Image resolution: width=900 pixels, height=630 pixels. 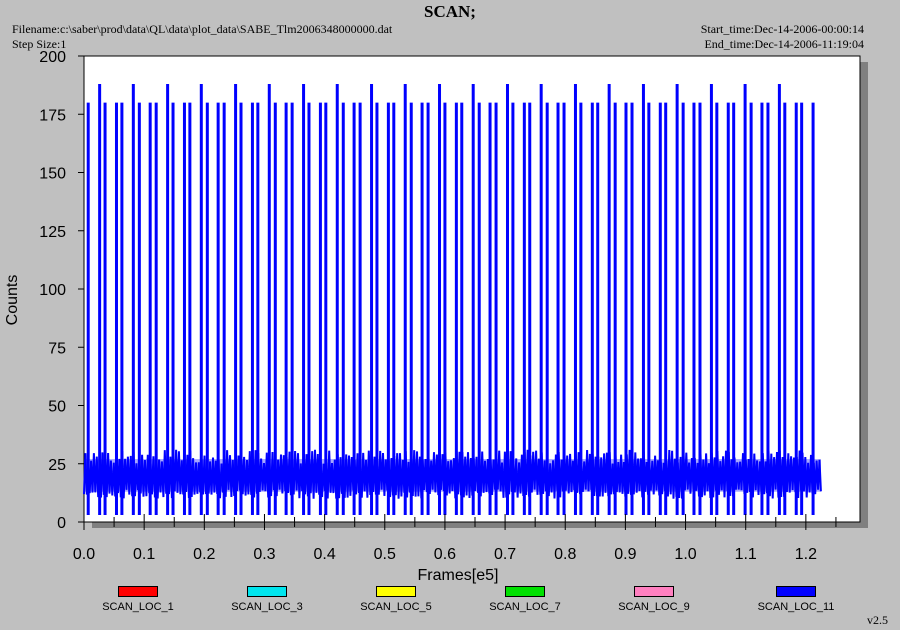 I want to click on legend-label: SCAN_LOC_1, so click(x=138, y=607).